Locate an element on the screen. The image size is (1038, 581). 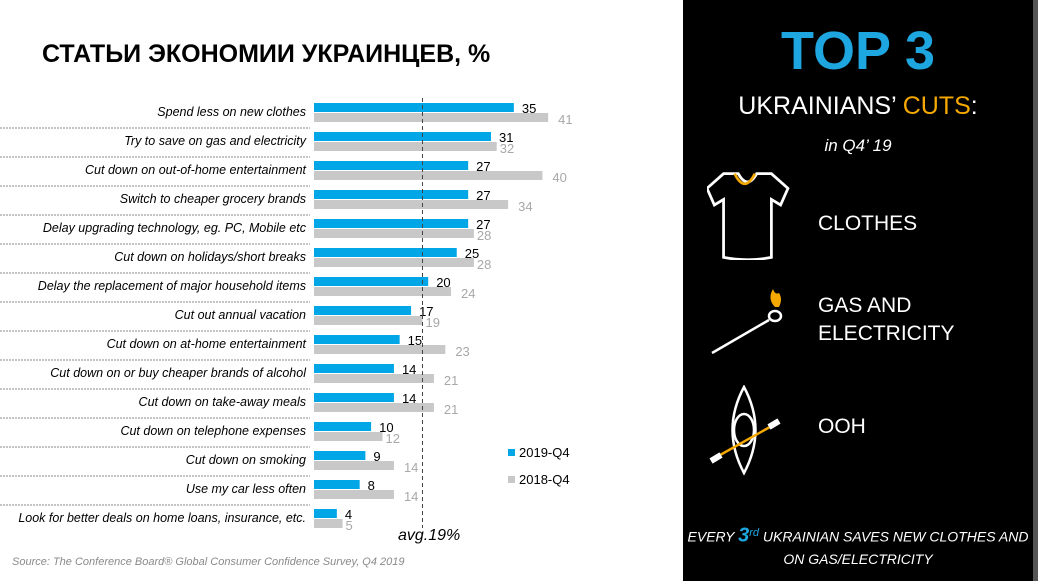
value-label-2019: 15 is located at coordinates (415, 340).